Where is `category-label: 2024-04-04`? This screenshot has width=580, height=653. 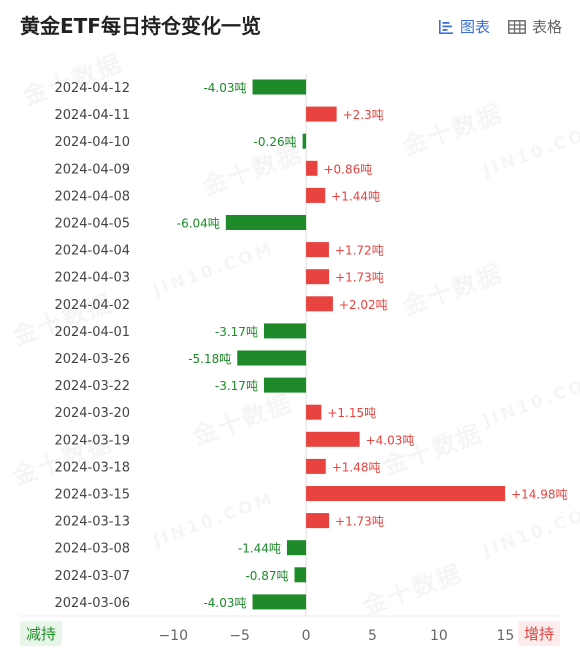 category-label: 2024-04-04 is located at coordinates (92, 251).